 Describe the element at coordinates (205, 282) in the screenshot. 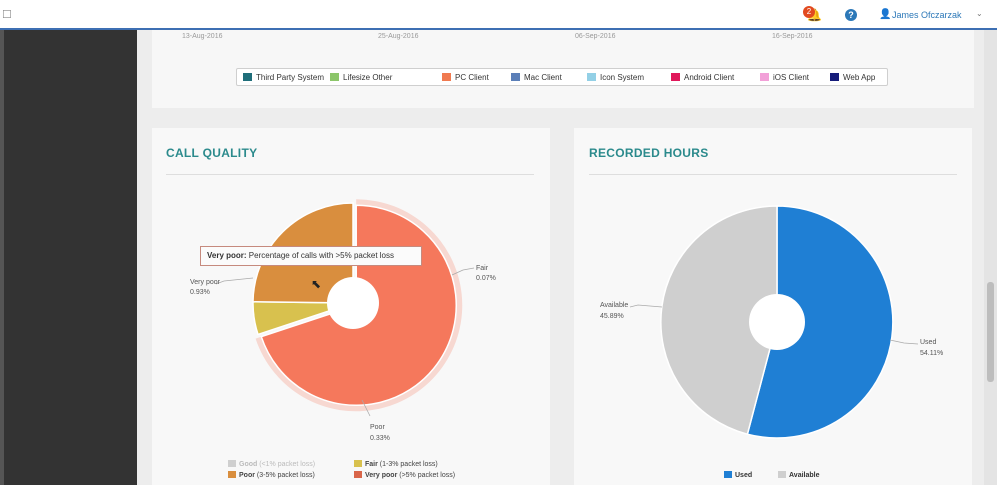

I see `slice-label-name: Very poor` at that location.